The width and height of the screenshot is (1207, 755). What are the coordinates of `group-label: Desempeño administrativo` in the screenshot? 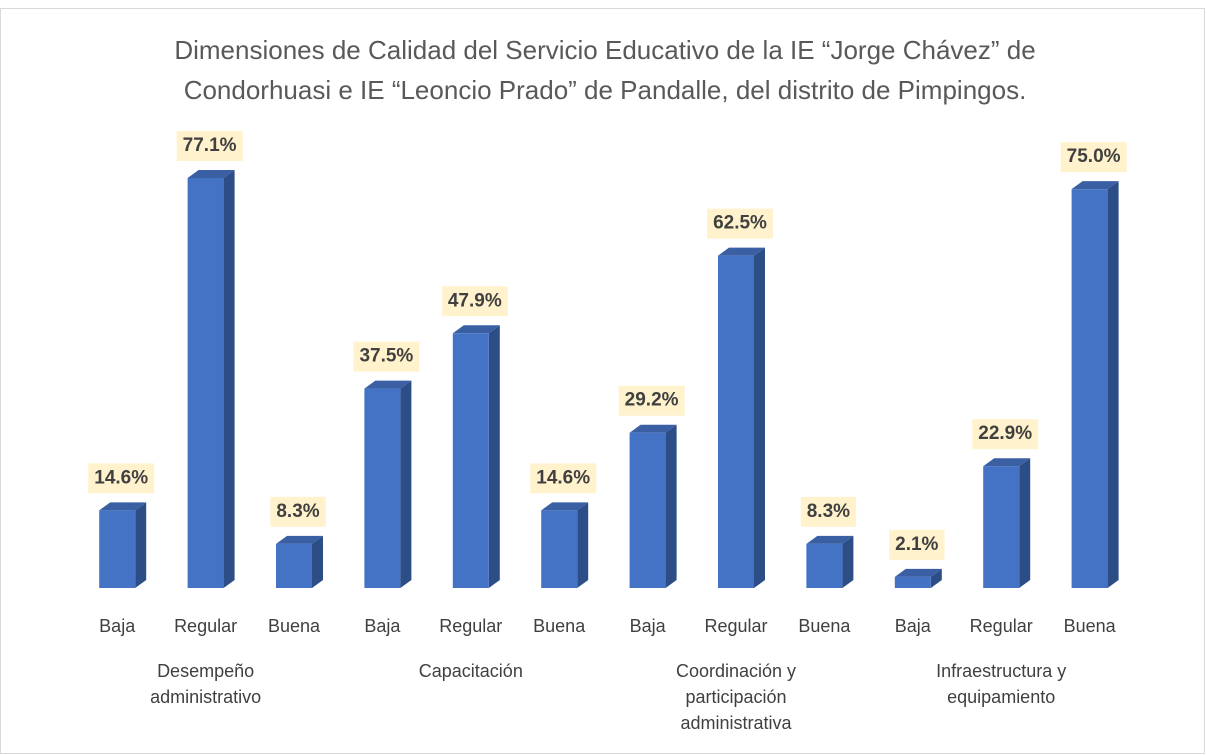 It's located at (206, 684).